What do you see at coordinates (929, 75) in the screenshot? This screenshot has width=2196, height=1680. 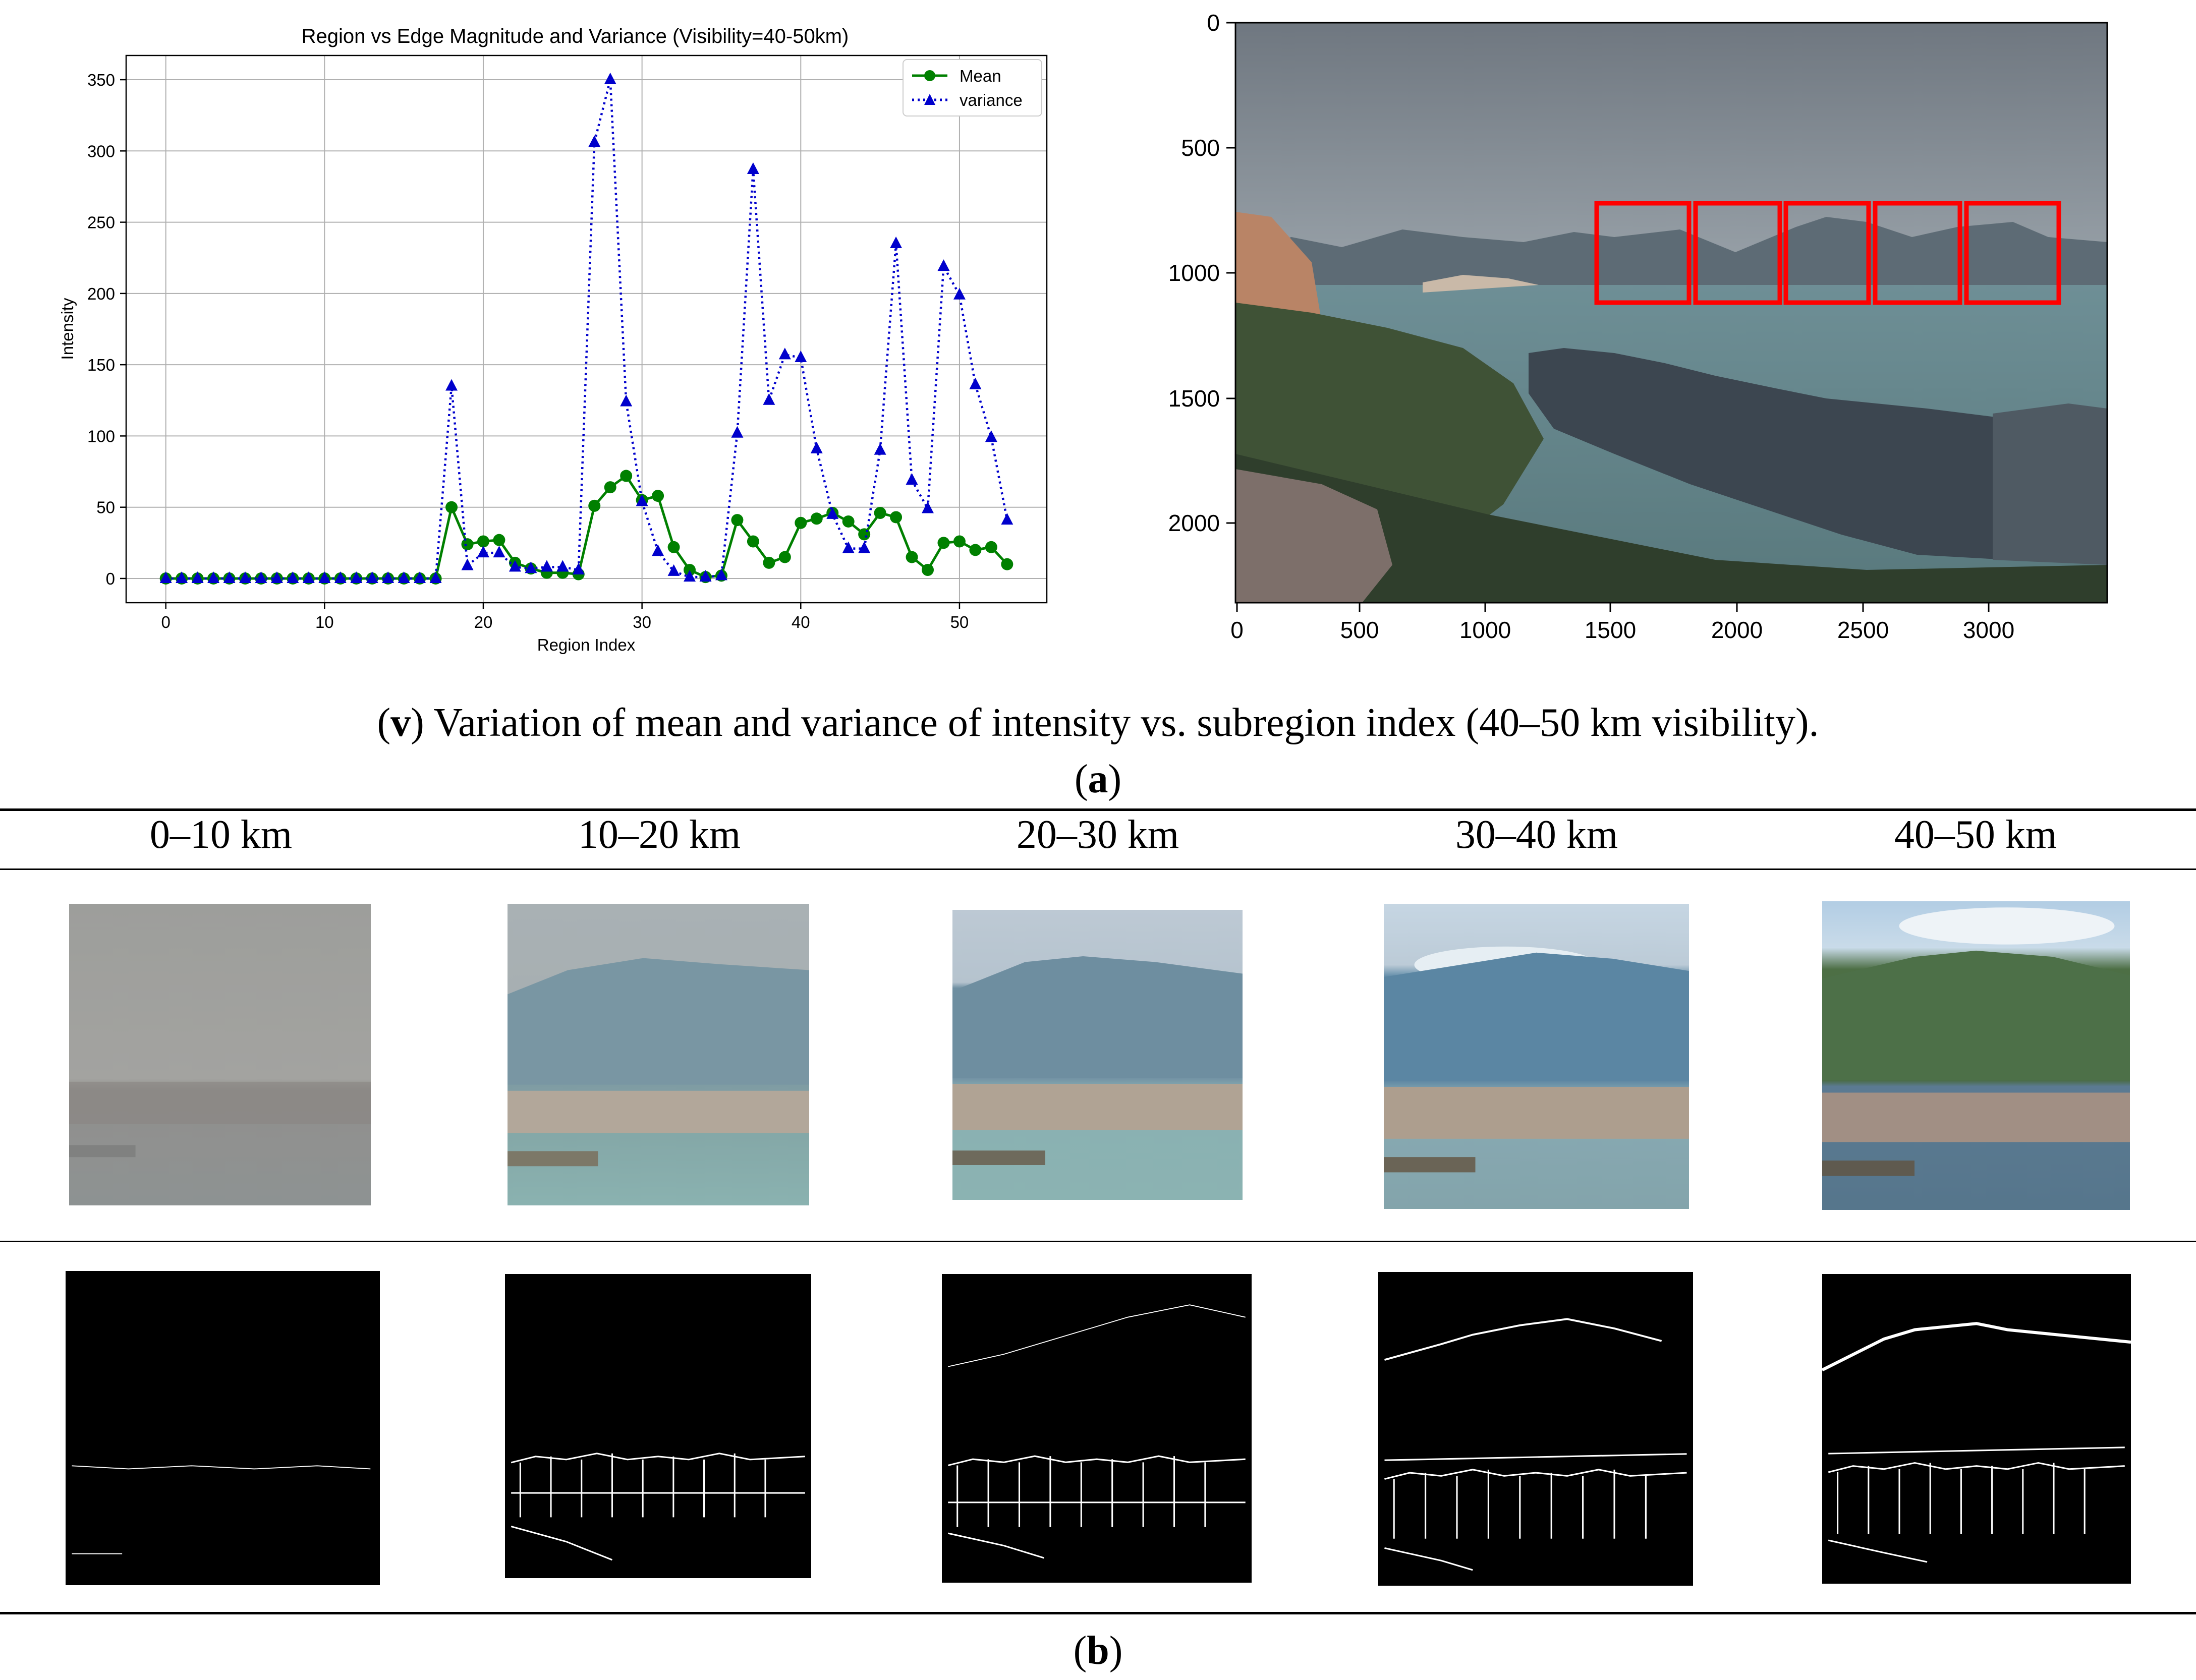 I see `legend-mean-marker` at bounding box center [929, 75].